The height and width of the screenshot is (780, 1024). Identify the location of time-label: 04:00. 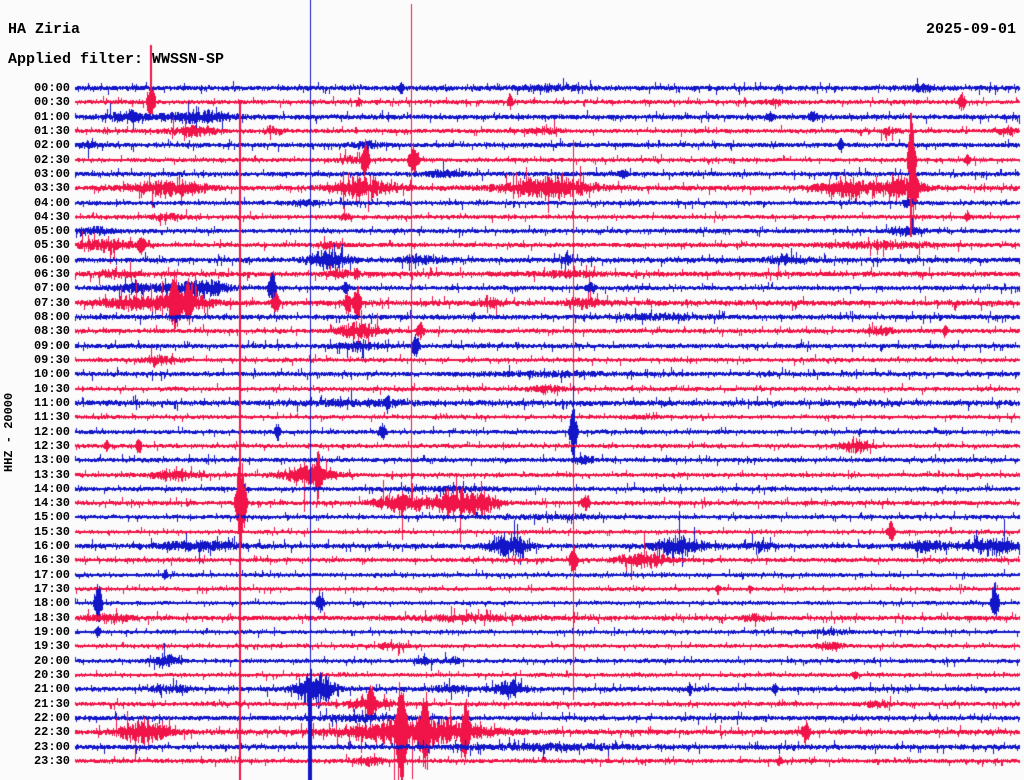
(51, 202).